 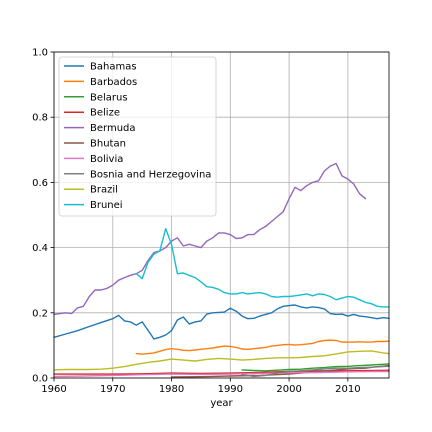 What do you see at coordinates (230, 389) in the screenshot?
I see `x-tick-label: 1990` at bounding box center [230, 389].